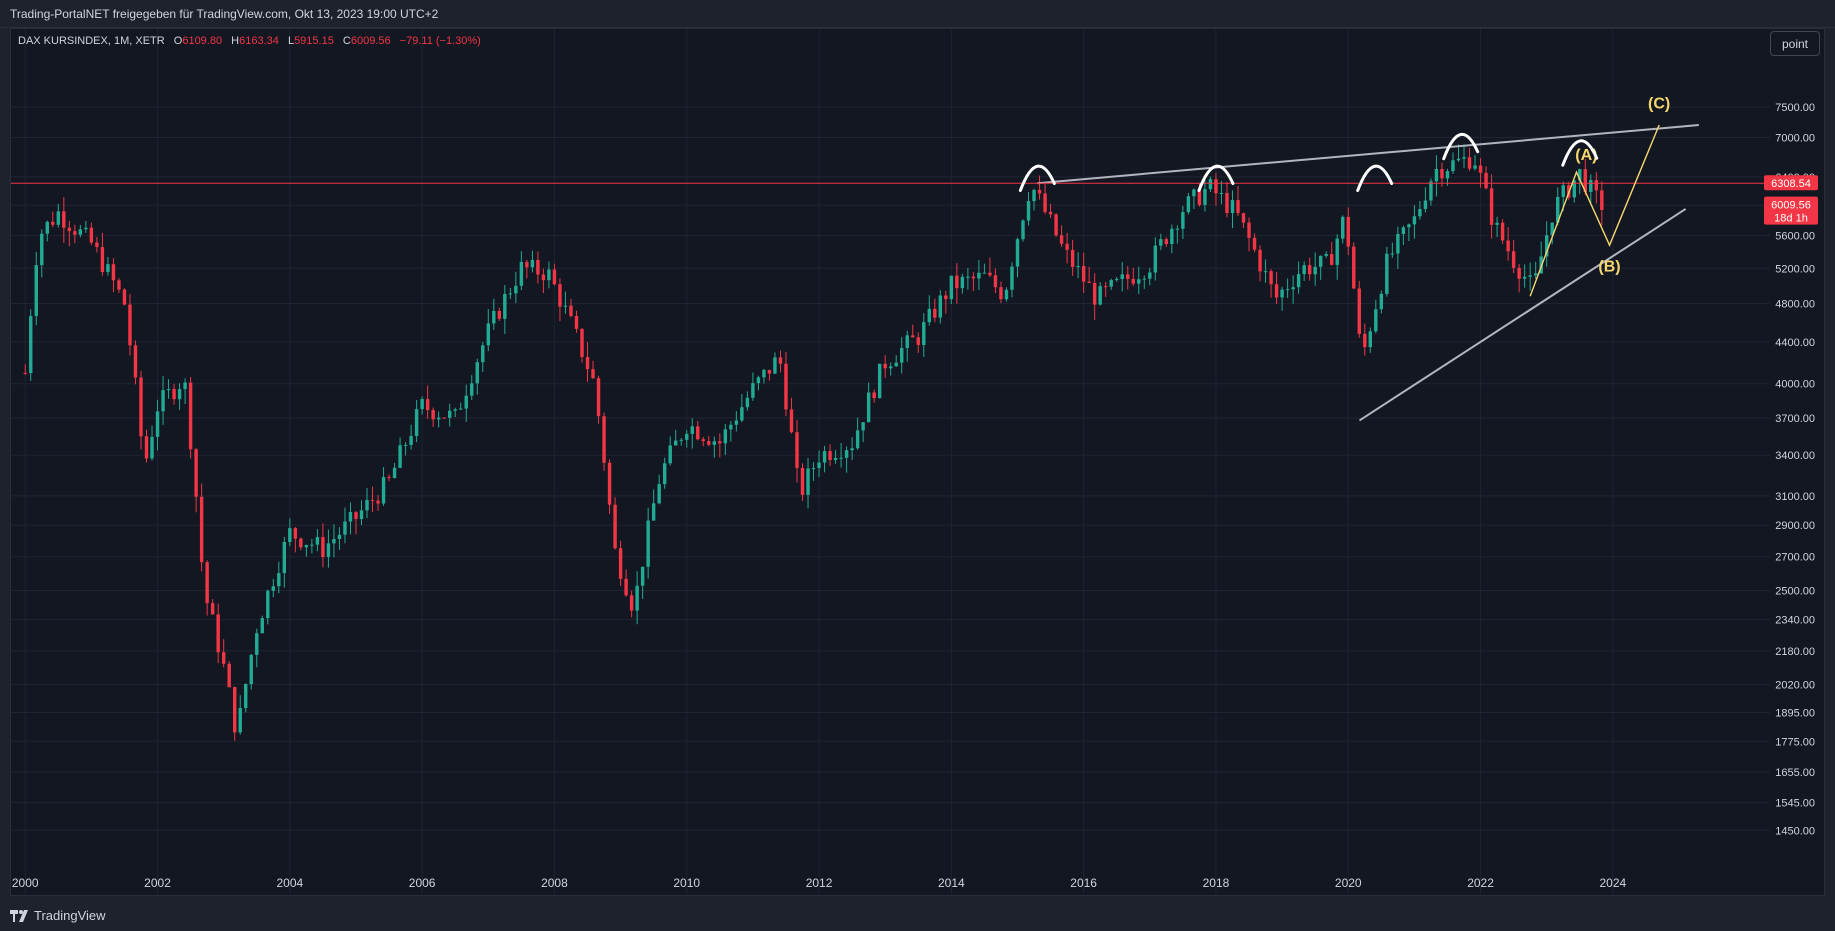 This screenshot has width=1835, height=931. I want to click on y-tick-label: 1775.00, so click(1795, 742).